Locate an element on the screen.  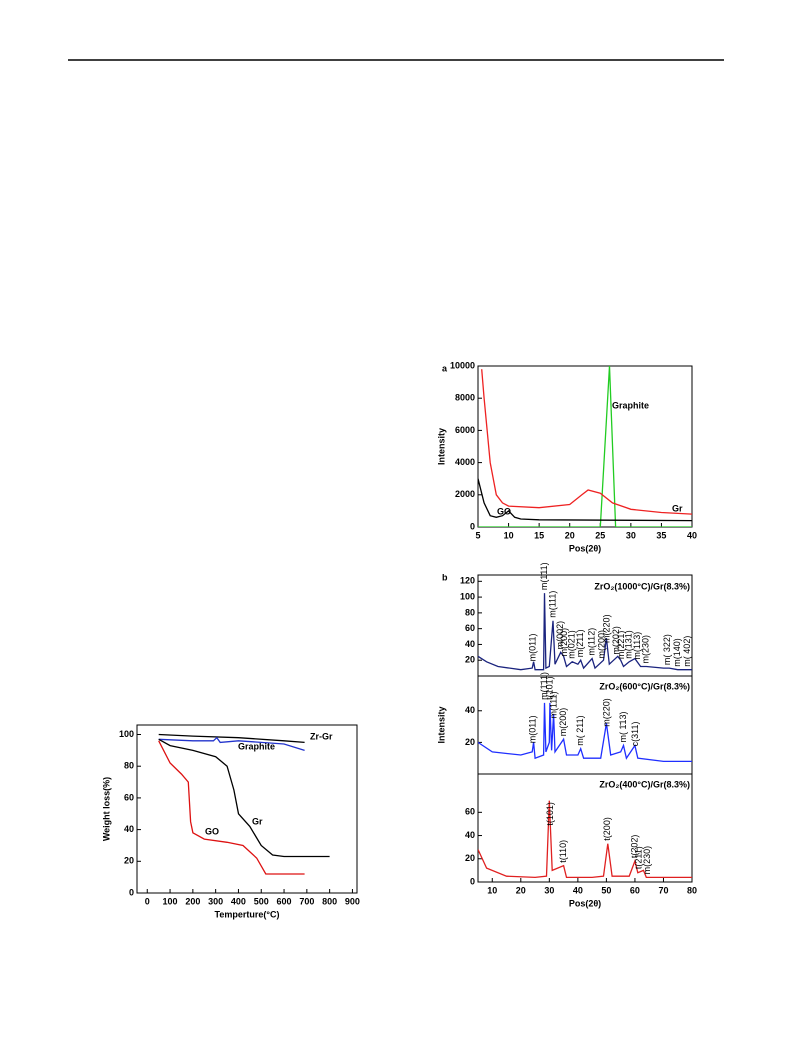
x-tick-label: 200 is located at coordinates (192, 901).